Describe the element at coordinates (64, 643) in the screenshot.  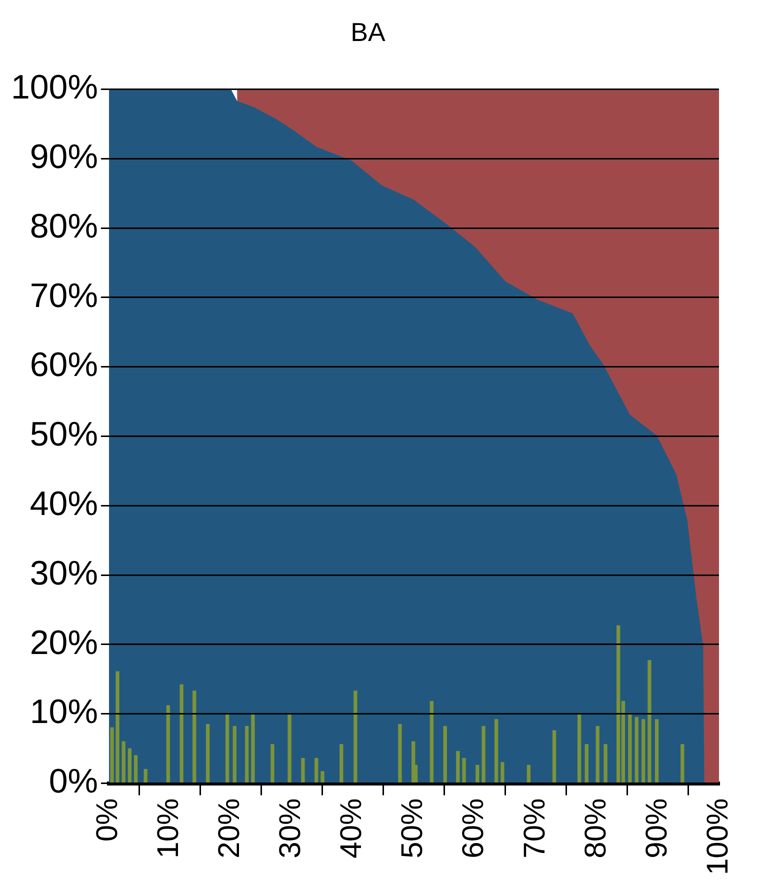
I see `y-tick-label: 20%` at that location.